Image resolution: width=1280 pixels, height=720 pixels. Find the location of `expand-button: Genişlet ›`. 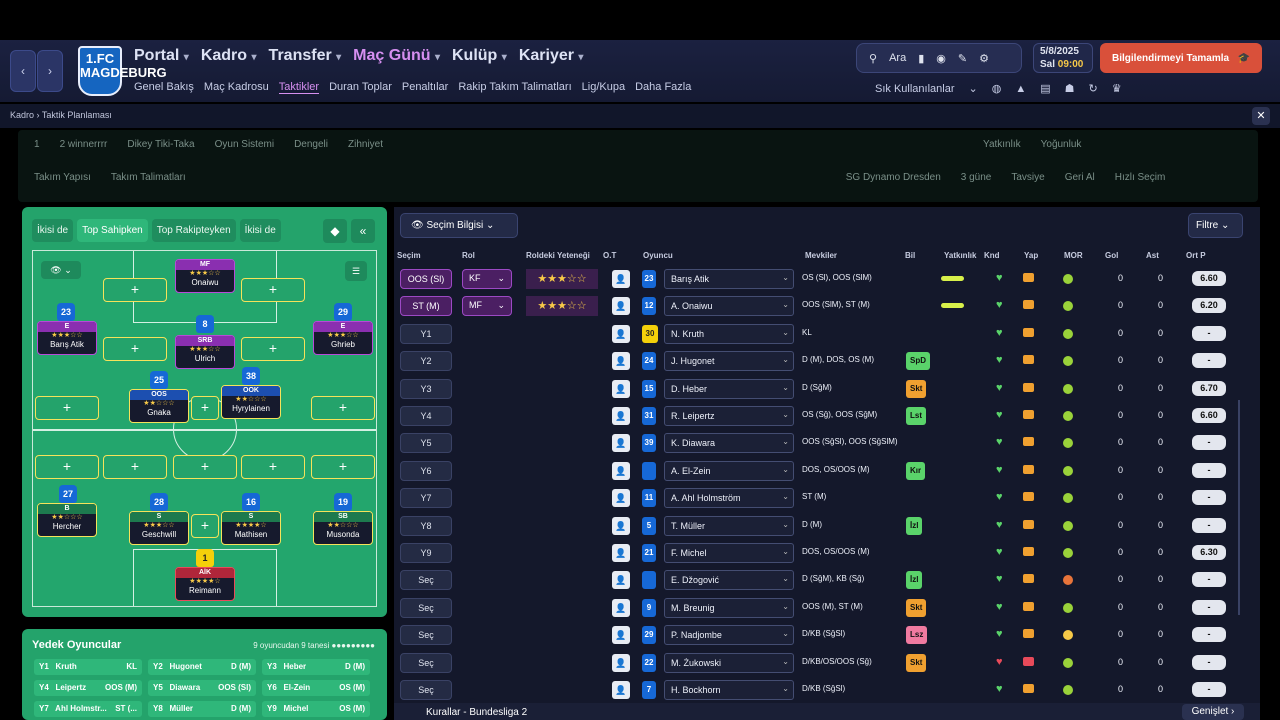

expand-button: Genişlet › is located at coordinates (1213, 712).